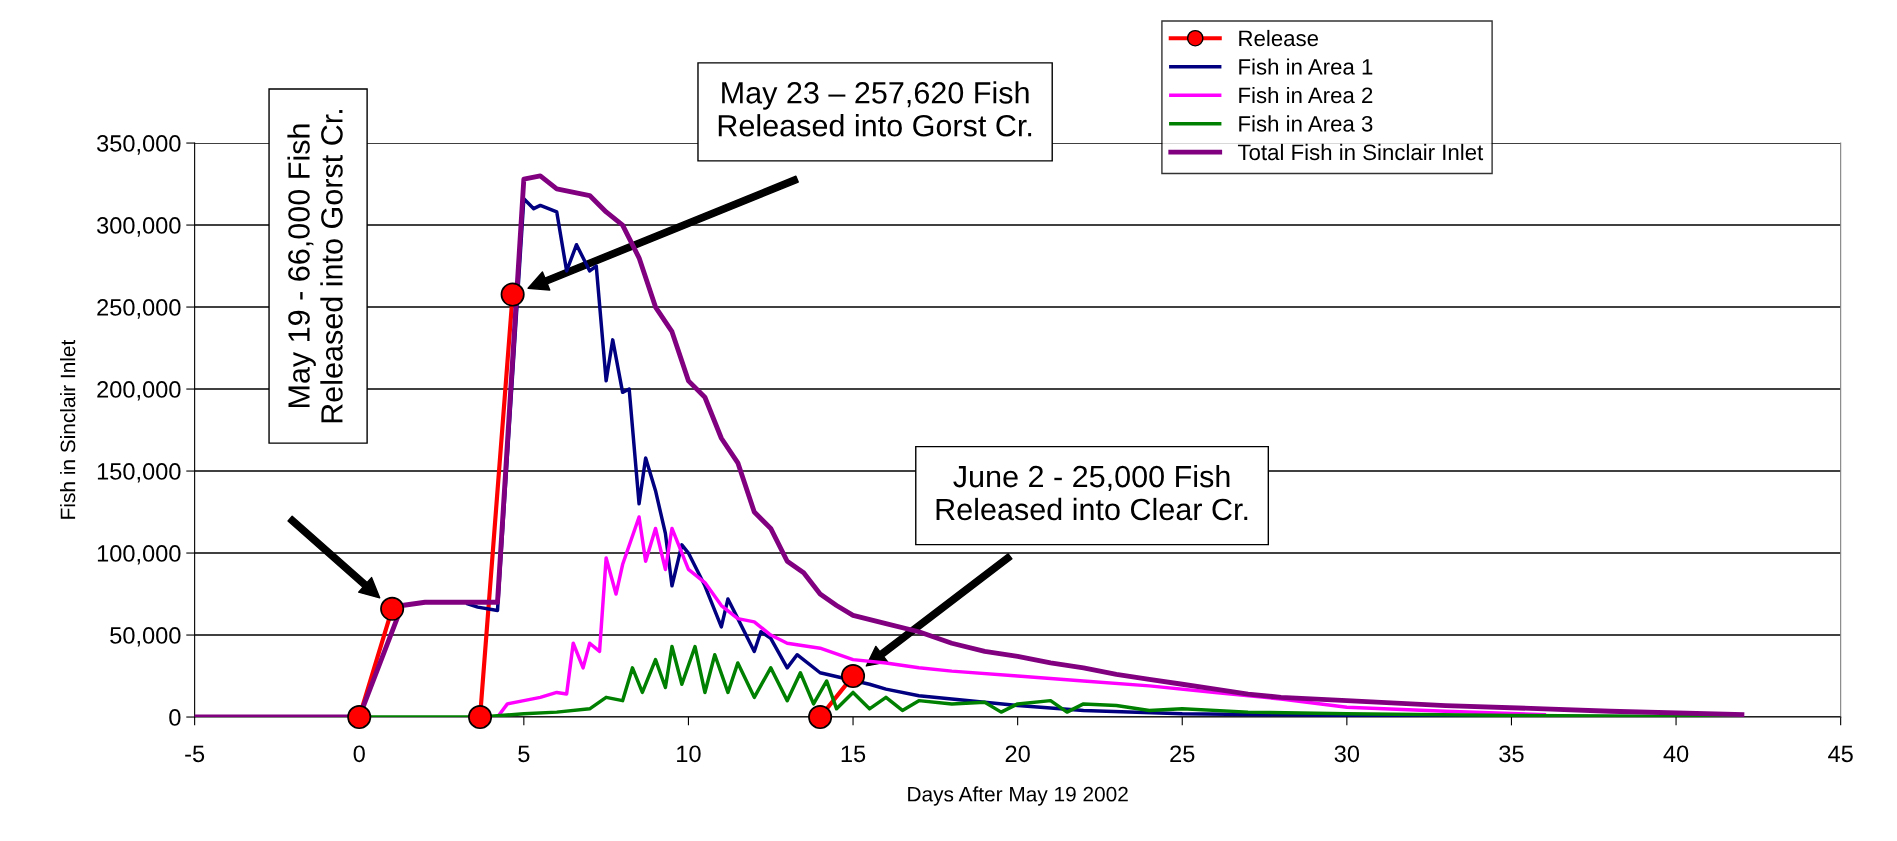 The width and height of the screenshot is (1897, 841). I want to click on legend-label: Release, so click(1279, 38).